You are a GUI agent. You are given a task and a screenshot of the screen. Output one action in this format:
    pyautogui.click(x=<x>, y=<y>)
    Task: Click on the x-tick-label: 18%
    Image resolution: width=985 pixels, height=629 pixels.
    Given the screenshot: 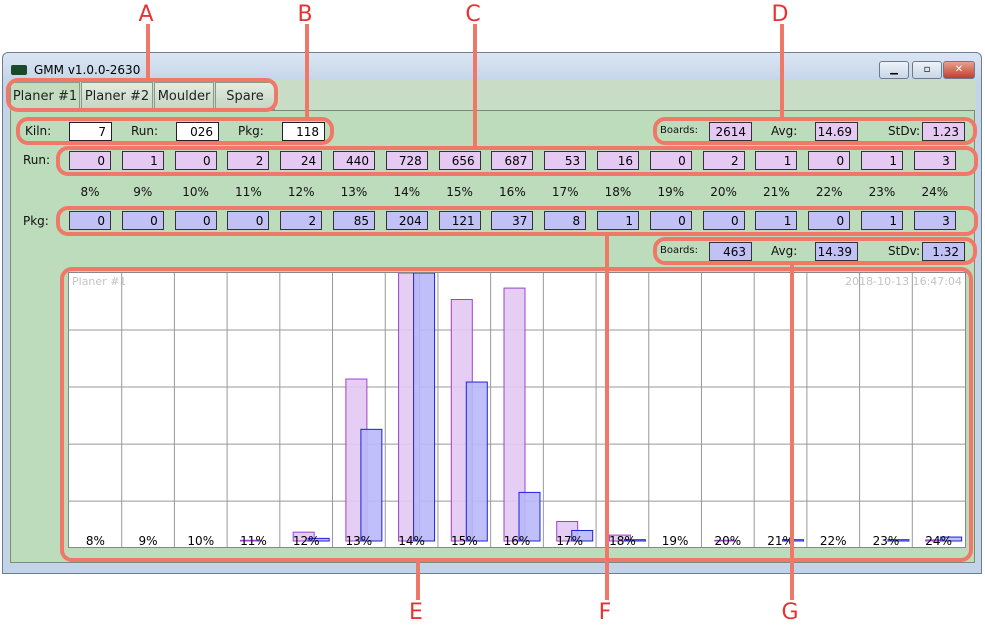 What is the action you would take?
    pyautogui.click(x=622, y=540)
    